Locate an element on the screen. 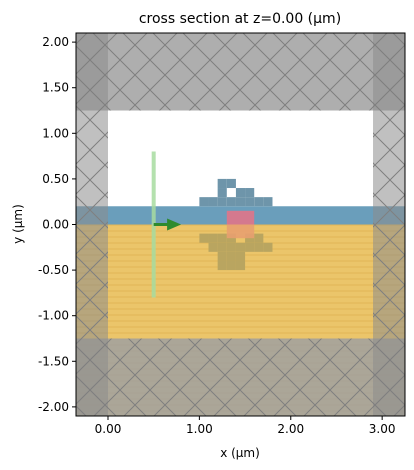 This screenshot has width=414, height=470. y-tick-label: -2.00 is located at coordinates (53, 407).